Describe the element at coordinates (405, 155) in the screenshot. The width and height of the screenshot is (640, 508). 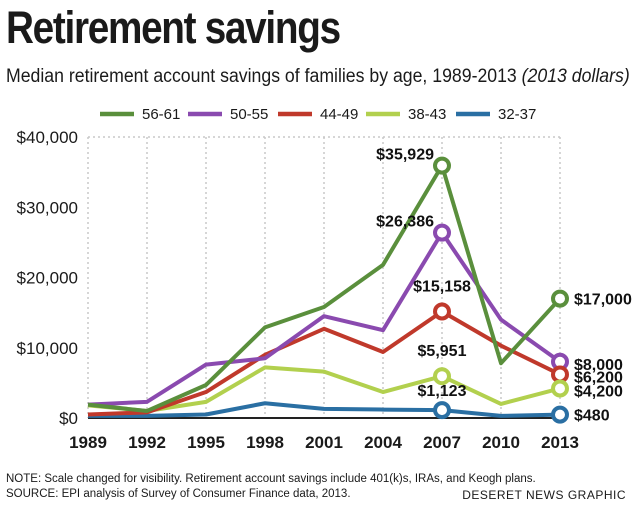
I see `data-label-56-61-2007: $35,929` at that location.